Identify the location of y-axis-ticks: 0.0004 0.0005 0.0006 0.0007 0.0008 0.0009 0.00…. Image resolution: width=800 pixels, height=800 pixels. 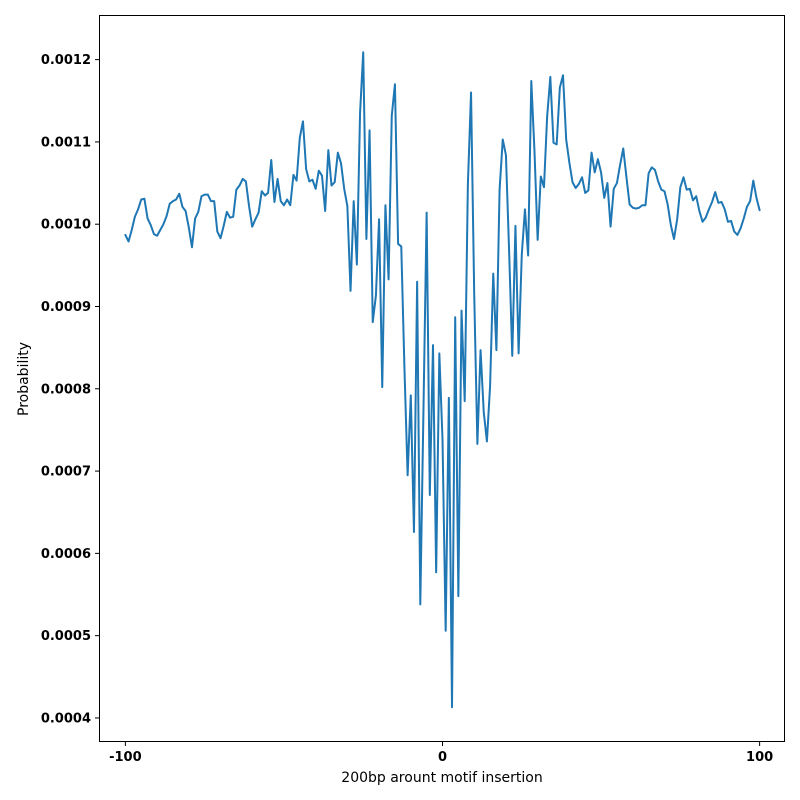
(70, 389).